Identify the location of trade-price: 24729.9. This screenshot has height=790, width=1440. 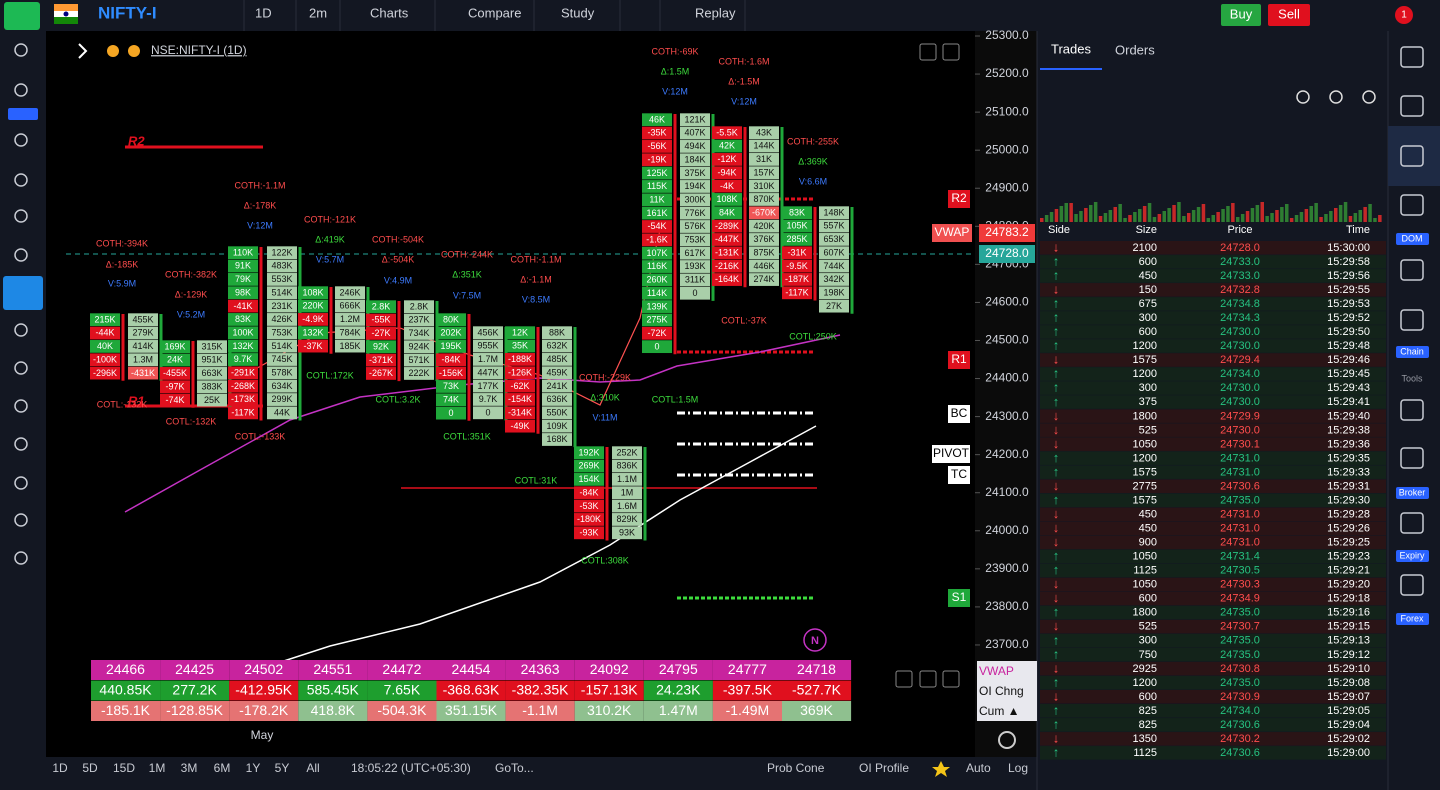
(1240, 416).